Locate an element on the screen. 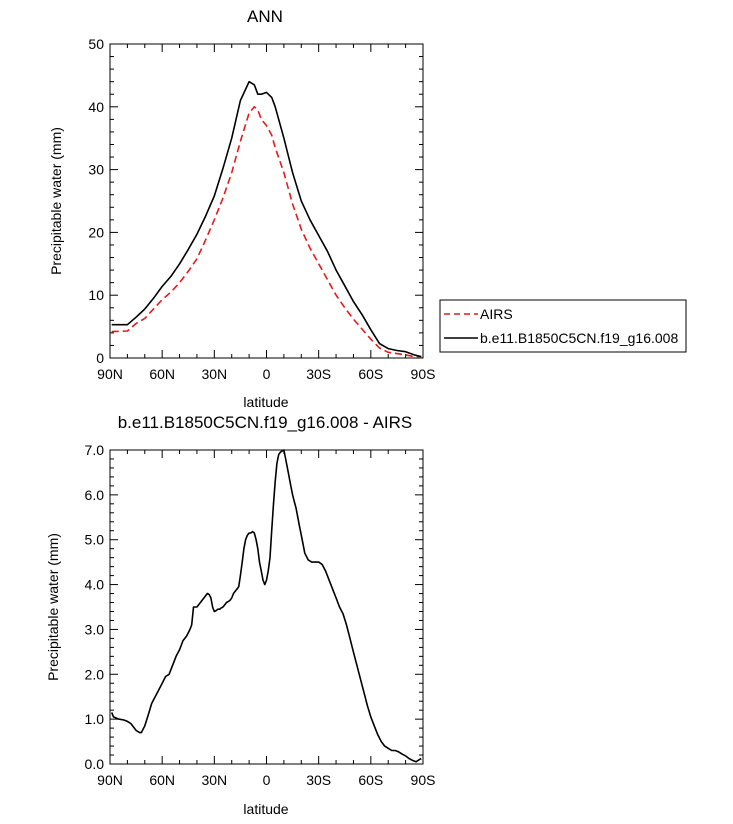 The width and height of the screenshot is (733, 824). legend-box is located at coordinates (563, 326).